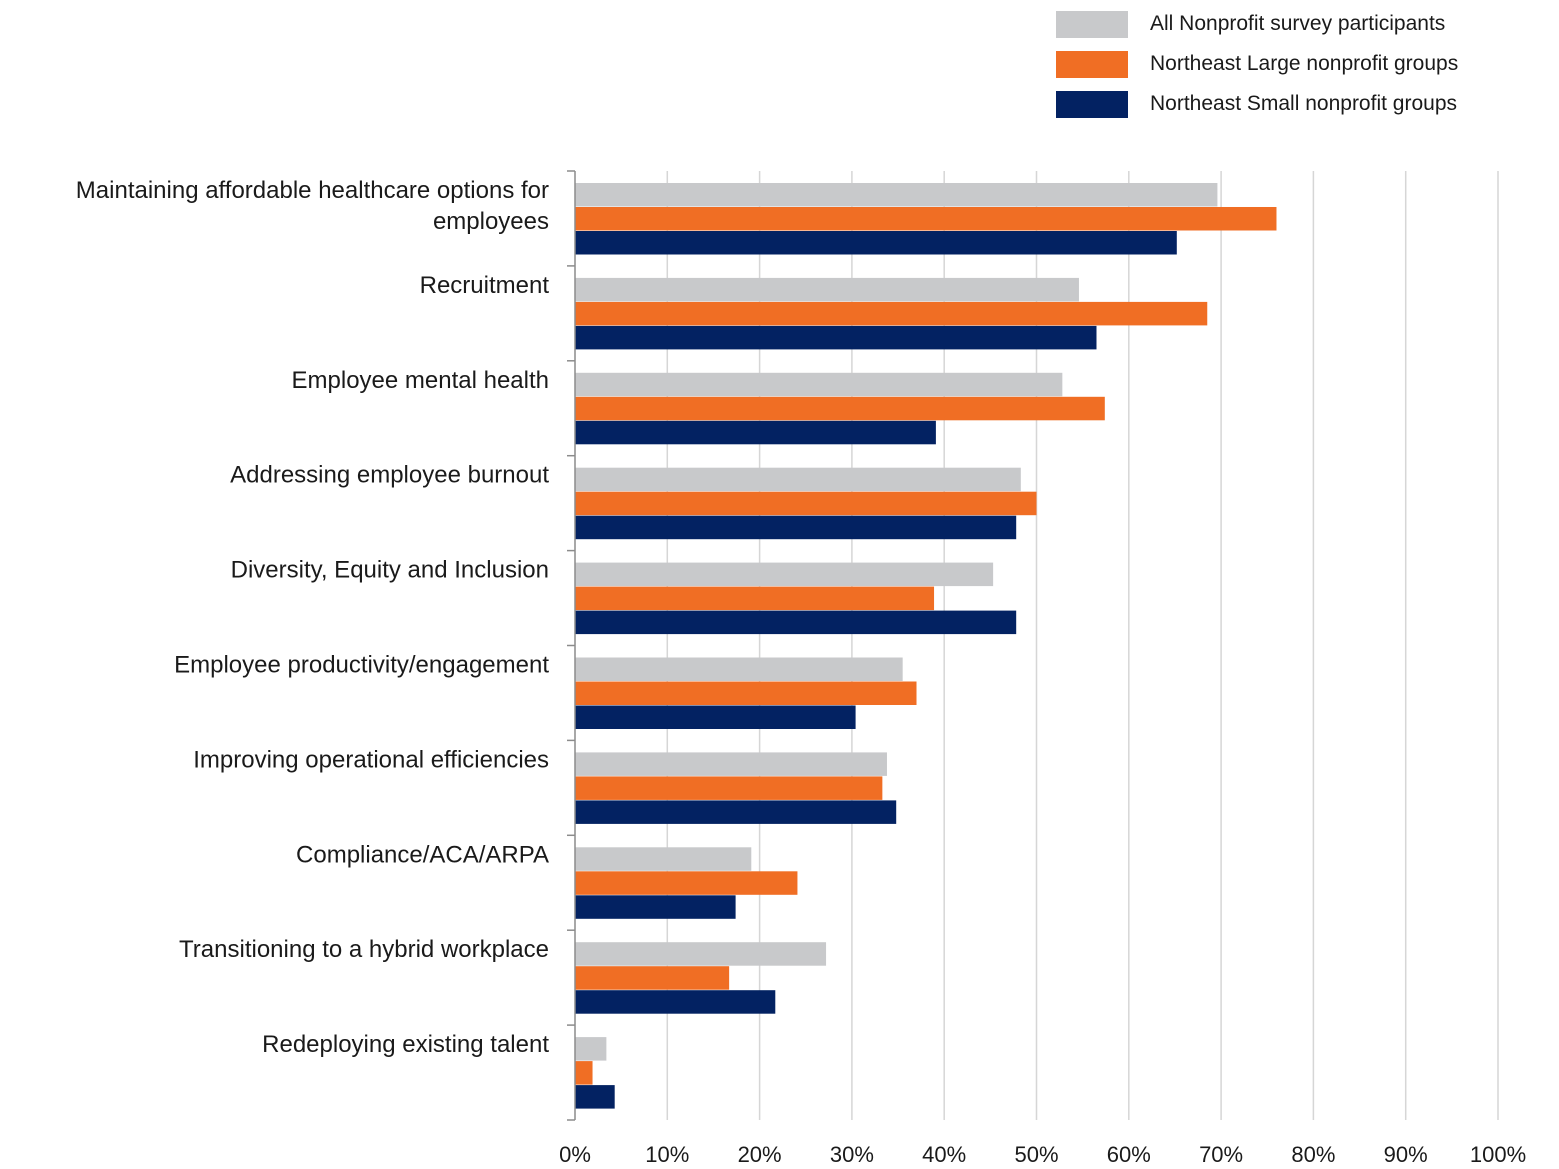 This screenshot has width=1559, height=1169. I want to click on x-tick-label: 60%, so click(1129, 1154).